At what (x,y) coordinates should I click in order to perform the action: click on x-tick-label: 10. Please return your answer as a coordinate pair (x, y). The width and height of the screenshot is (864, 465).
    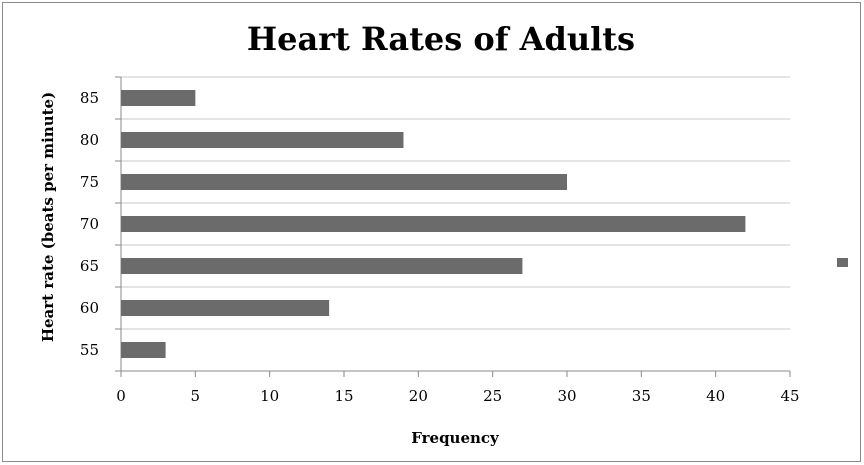
    Looking at the image, I should click on (269, 396).